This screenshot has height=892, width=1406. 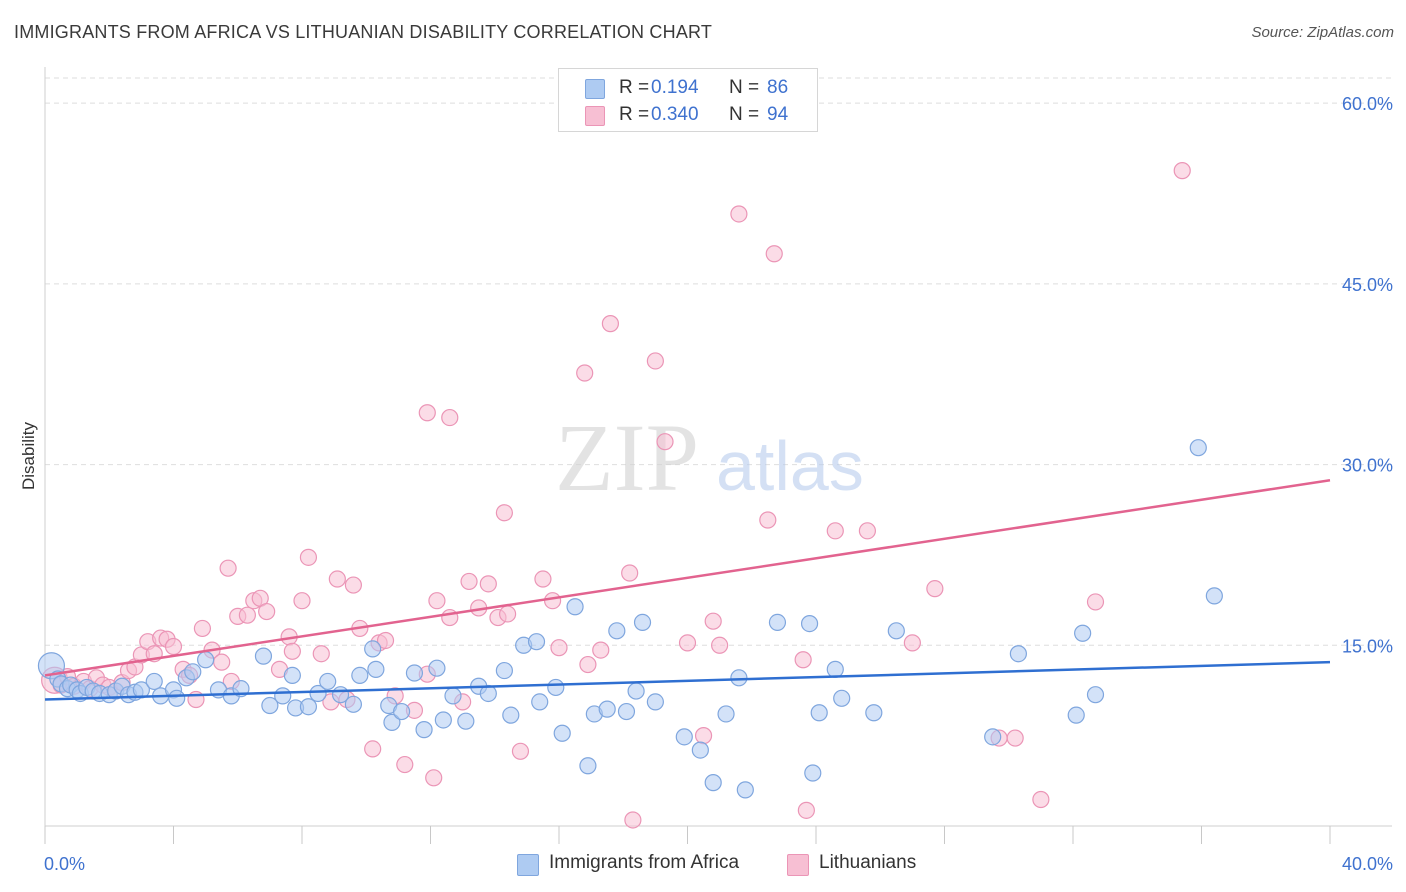 What do you see at coordinates (595, 116) in the screenshot?
I see `legend-swatch-lithuanians` at bounding box center [595, 116].